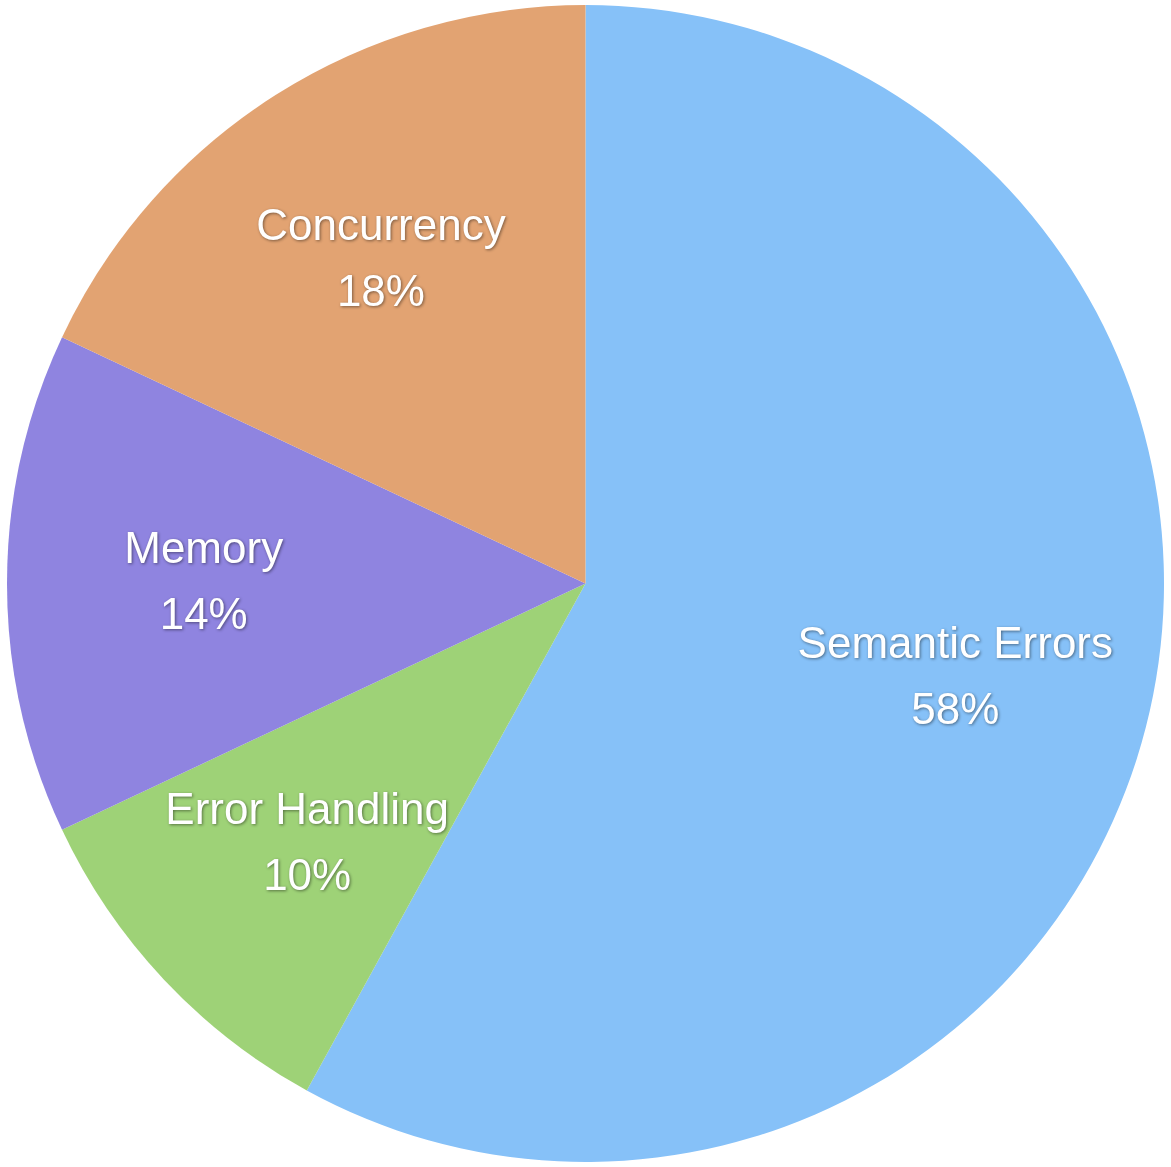  Describe the element at coordinates (955, 642) in the screenshot. I see `slice-label: Semantic Errors` at that location.